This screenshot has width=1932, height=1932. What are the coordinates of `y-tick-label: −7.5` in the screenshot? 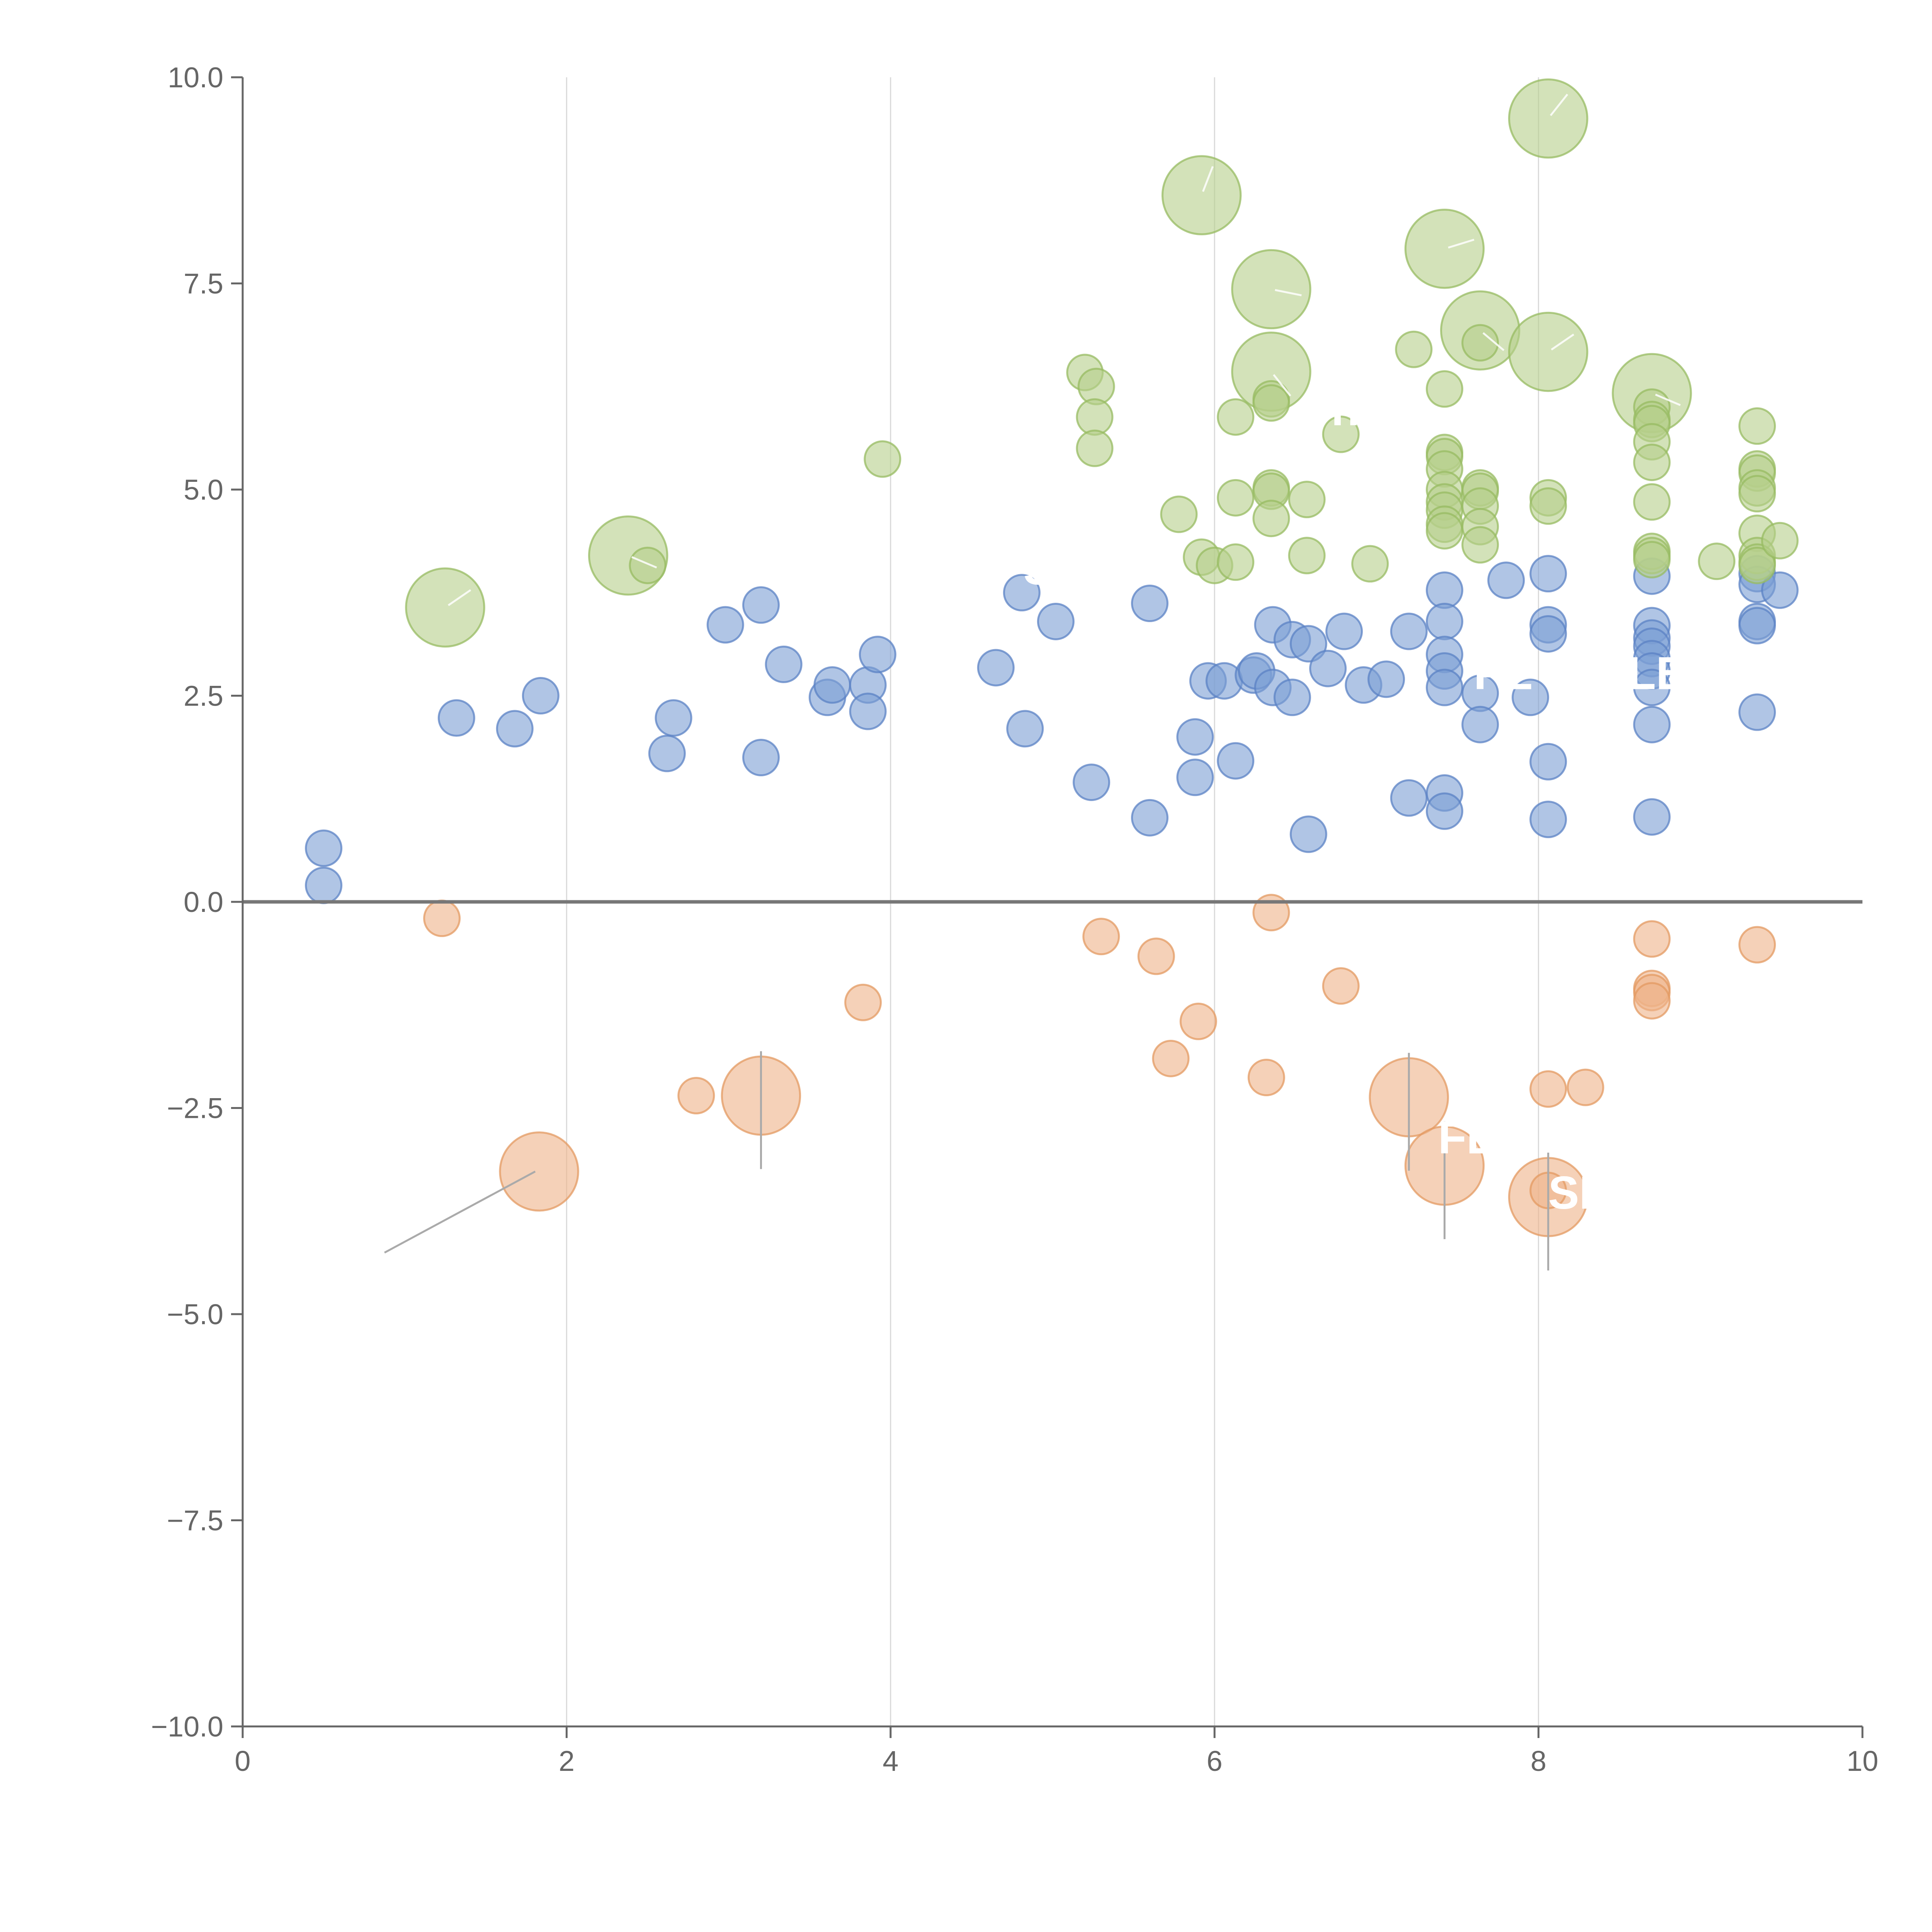 It's located at (195, 1521).